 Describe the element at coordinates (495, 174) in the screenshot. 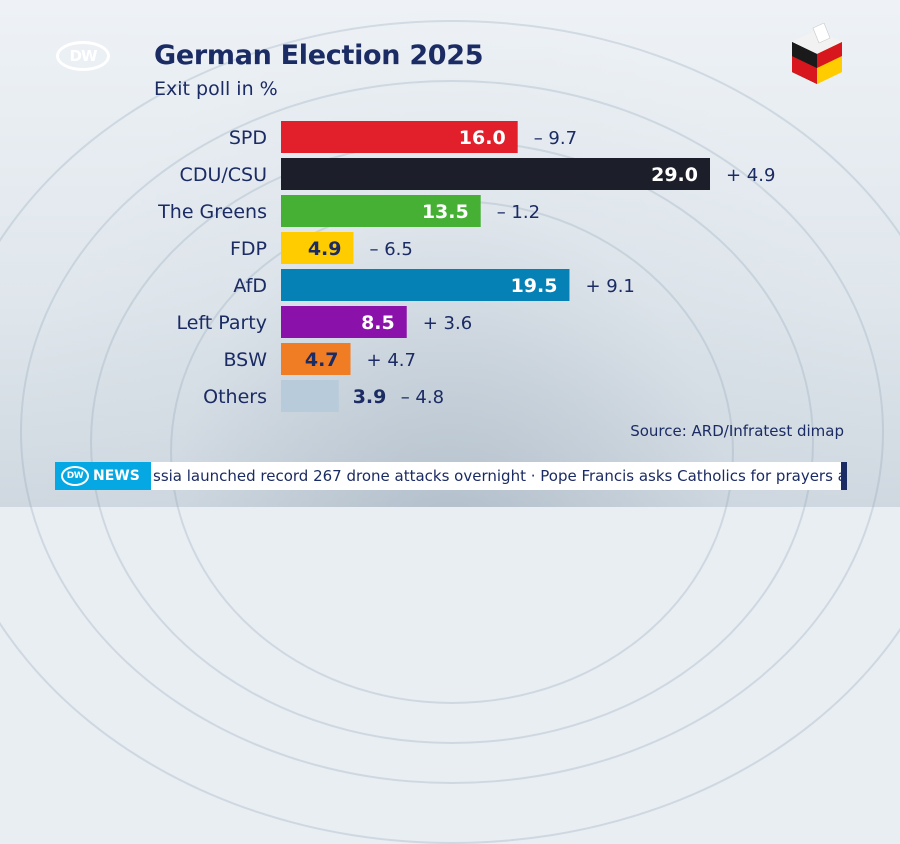

I see `bar-cdu-csu` at that location.